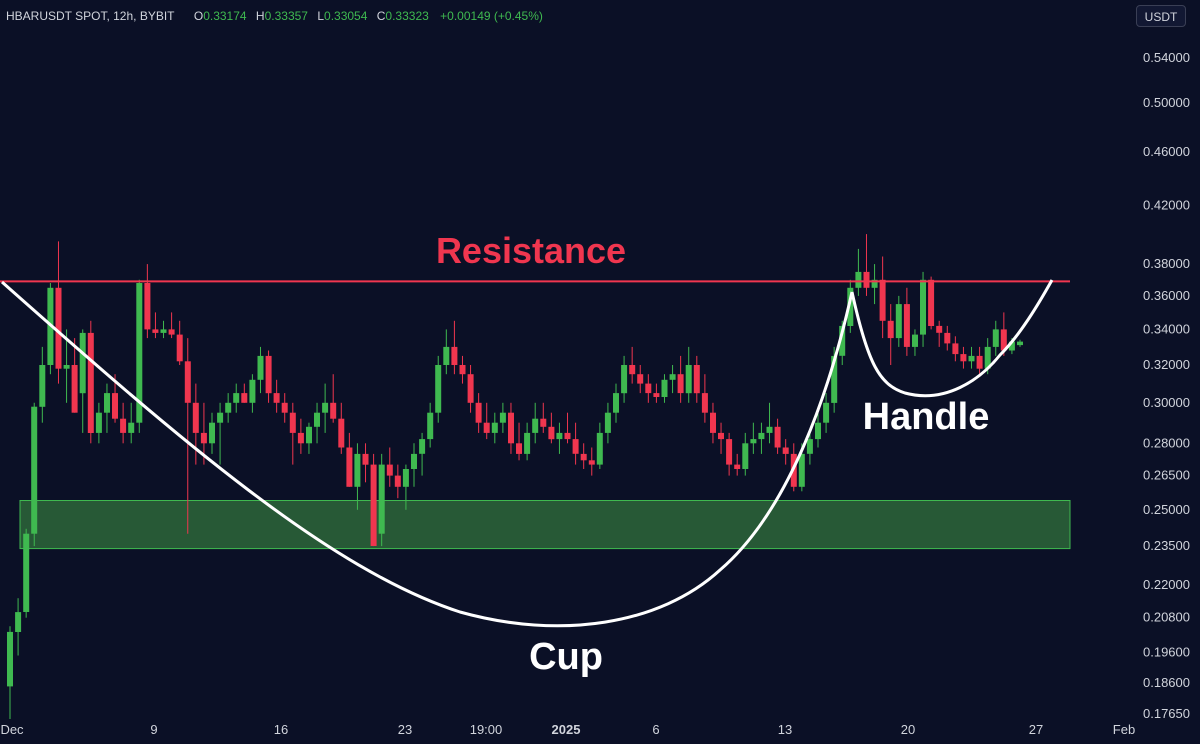  I want to click on support-zone, so click(545, 525).